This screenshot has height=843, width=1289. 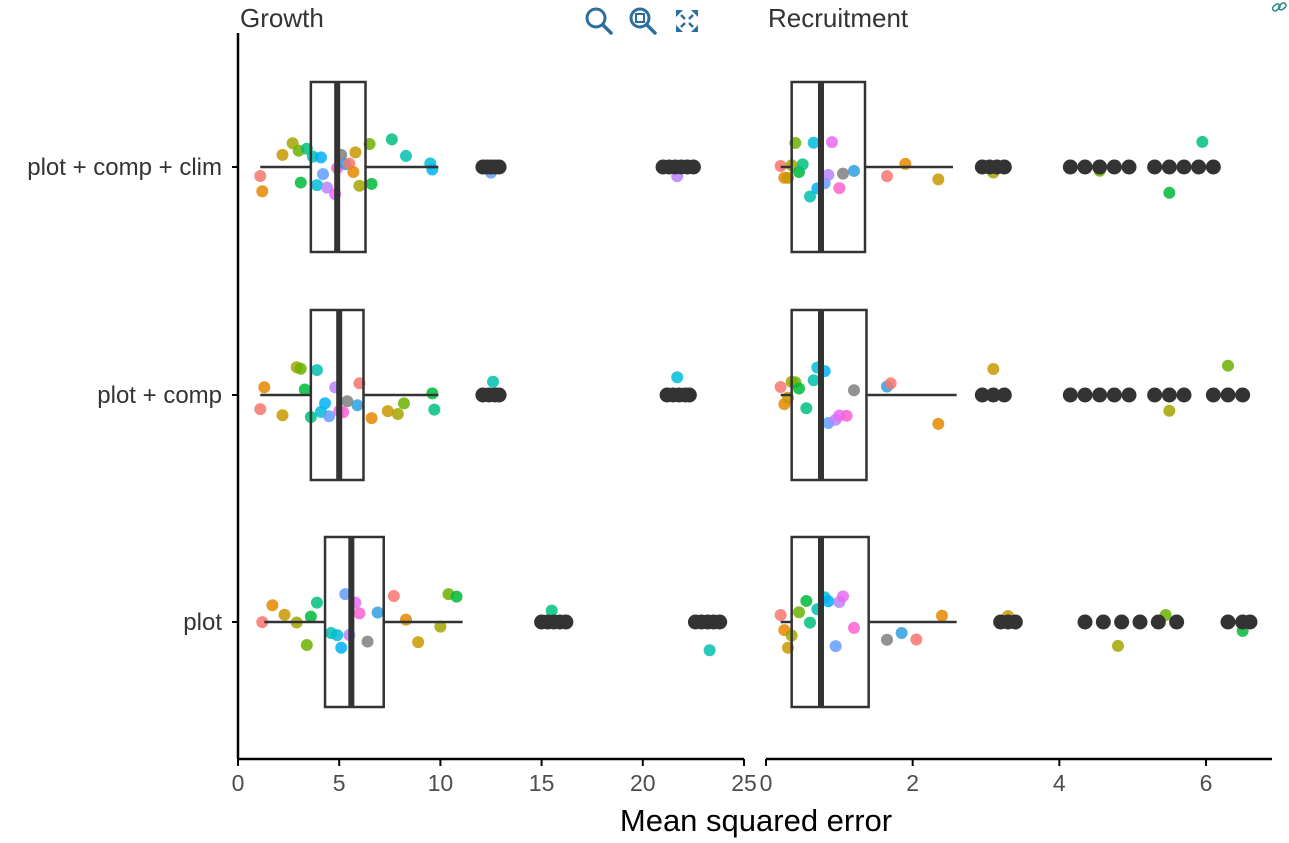 What do you see at coordinates (1279, 7) in the screenshot?
I see `link-icon` at bounding box center [1279, 7].